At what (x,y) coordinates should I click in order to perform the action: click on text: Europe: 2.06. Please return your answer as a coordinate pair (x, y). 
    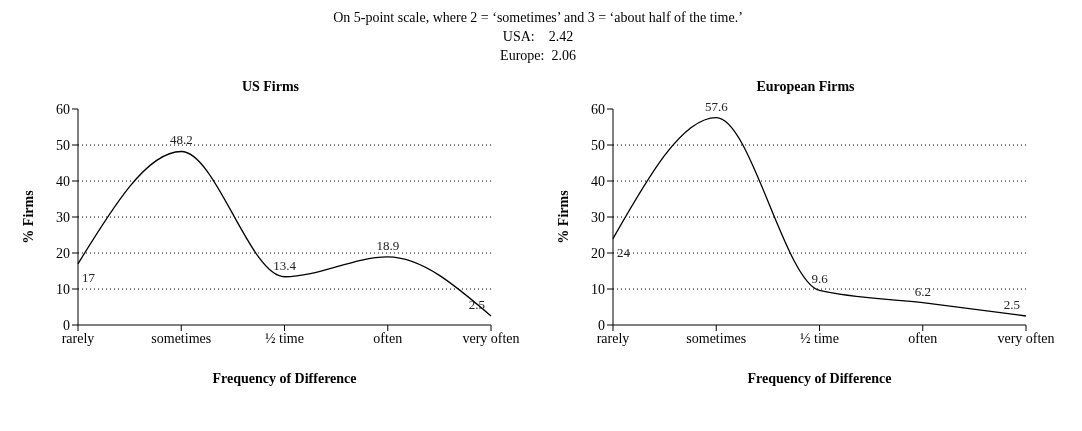
    Looking at the image, I should click on (538, 56).